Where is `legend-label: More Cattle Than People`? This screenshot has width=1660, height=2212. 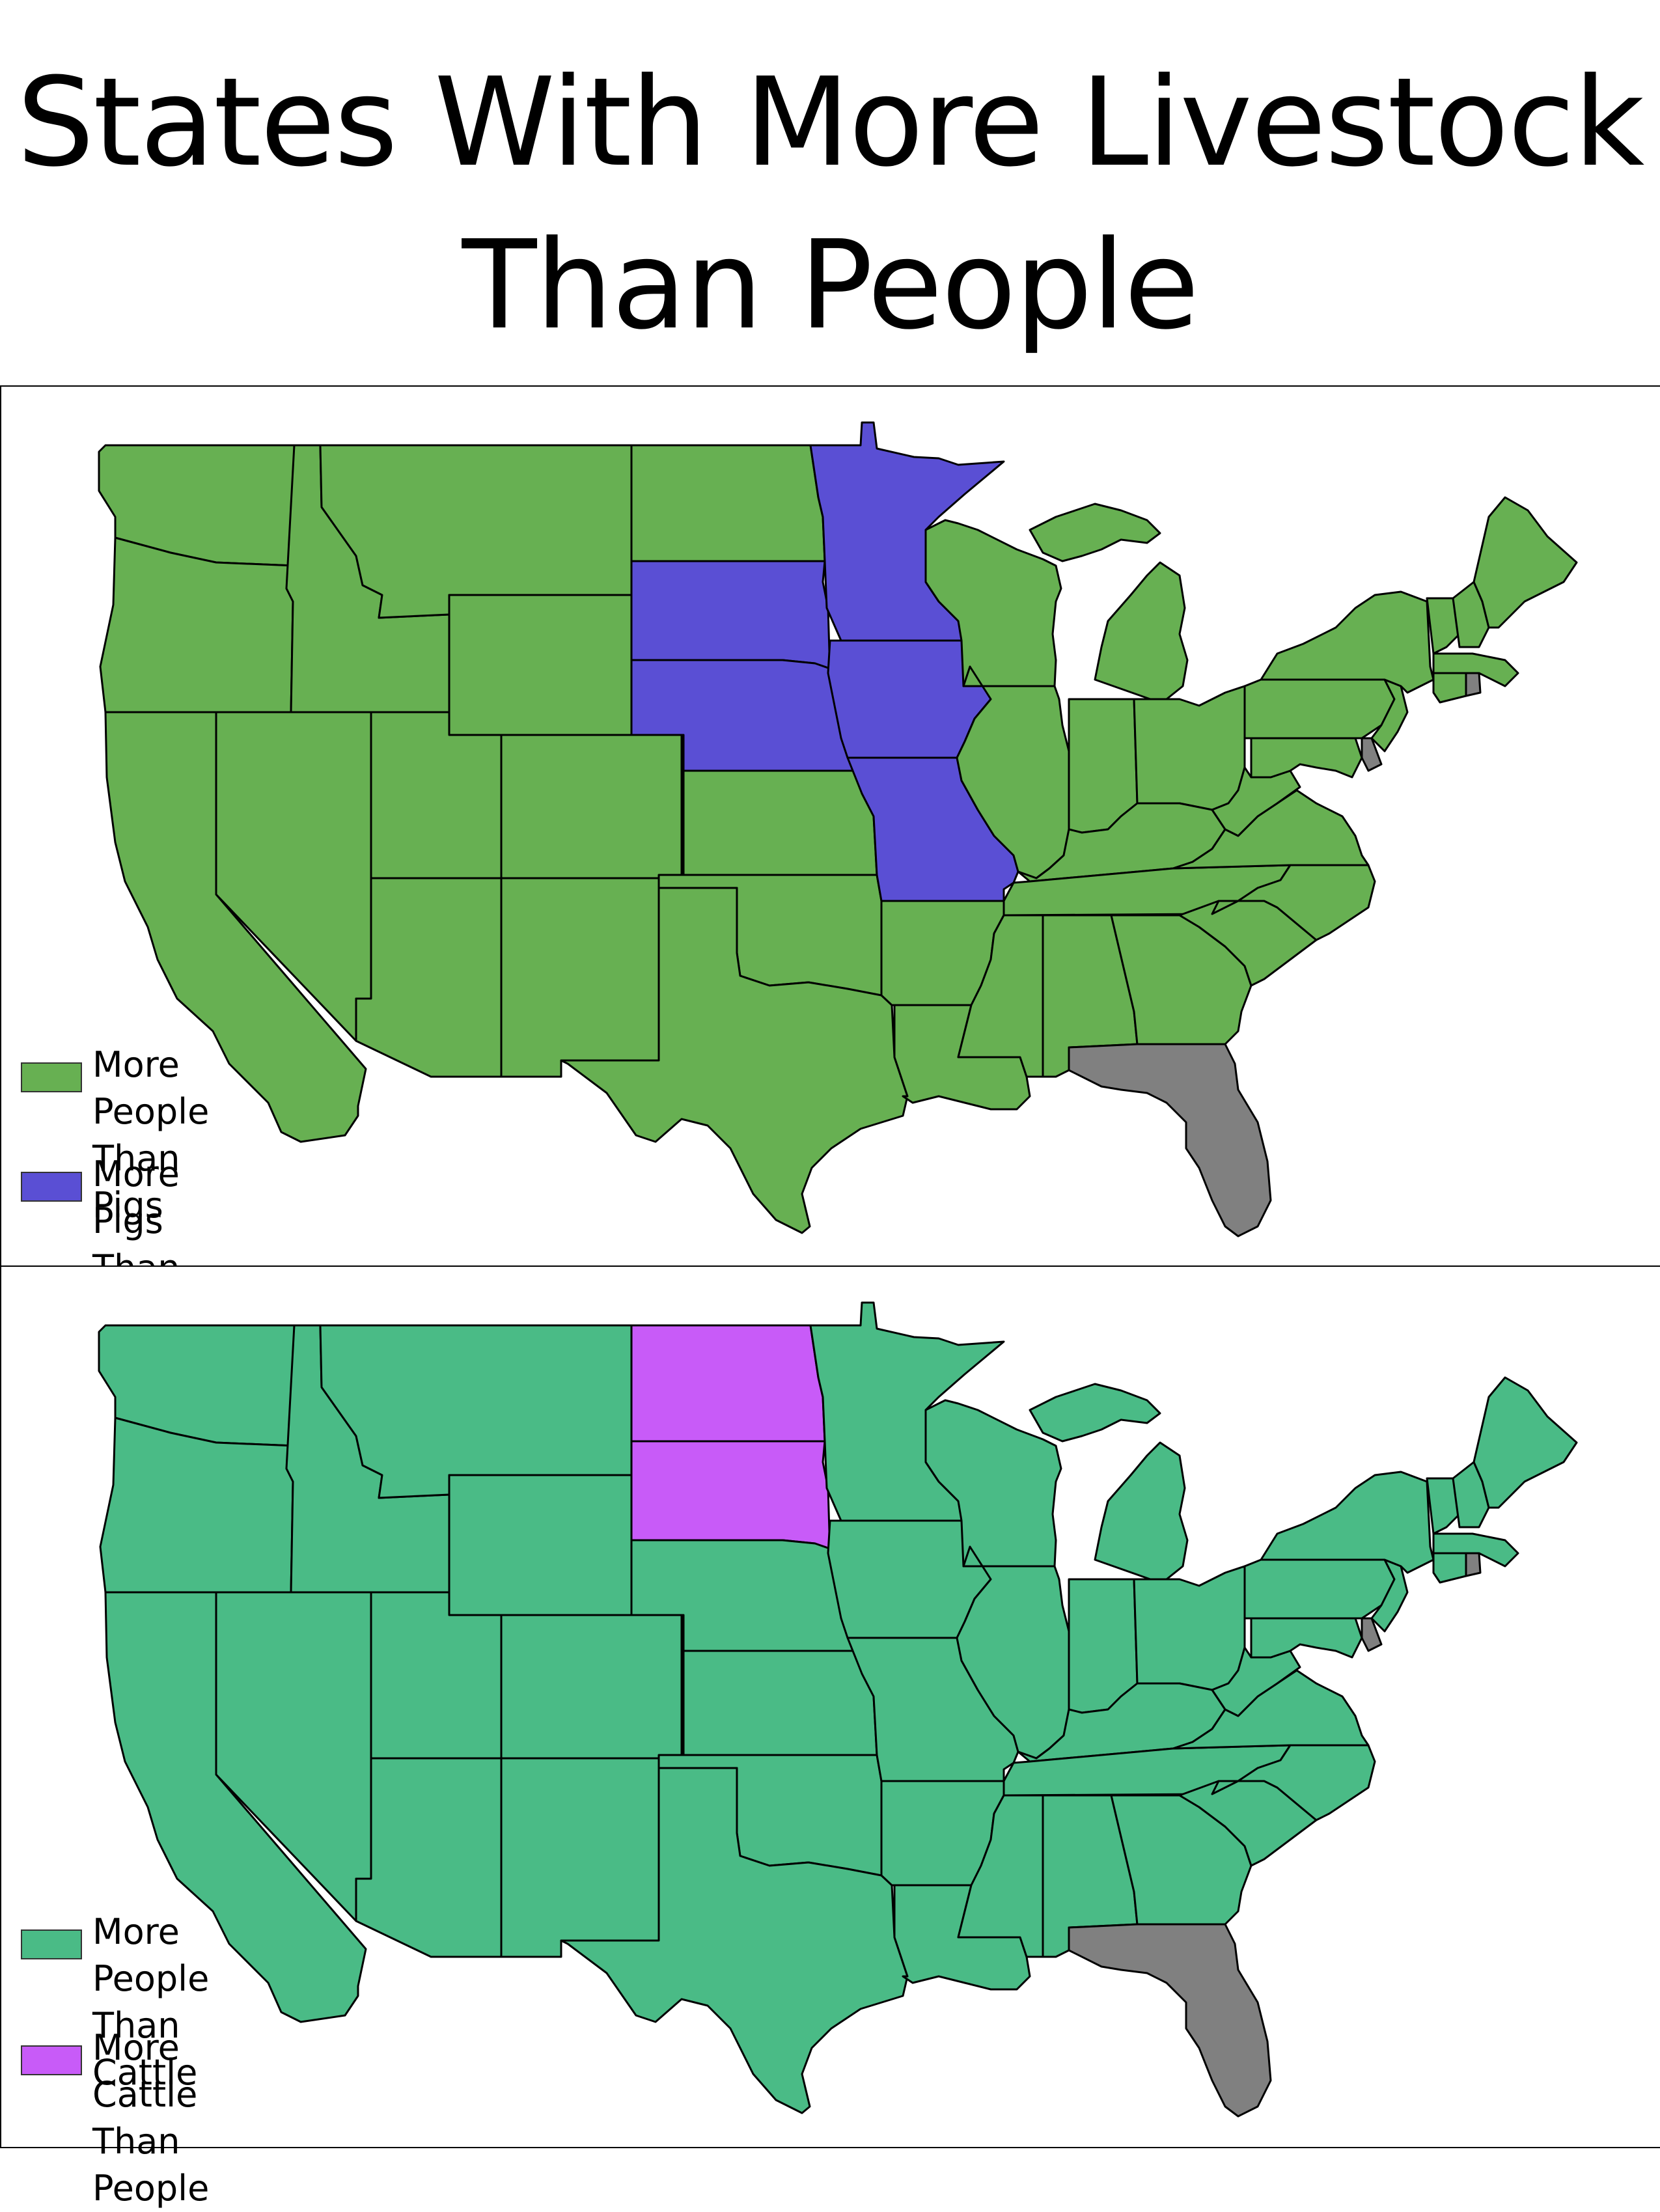
legend-label: More Cattle Than People is located at coordinates (151, 2118).